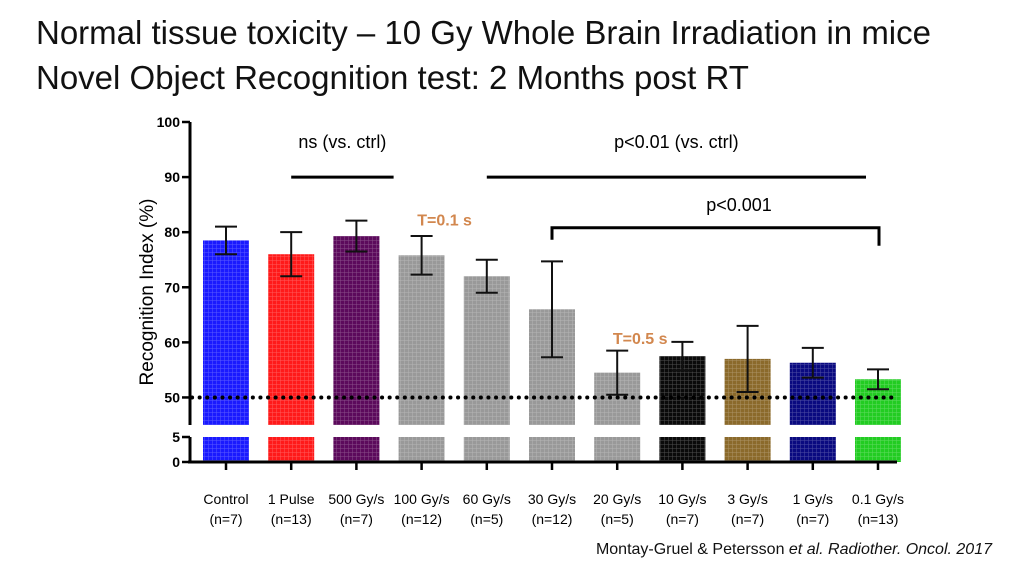  What do you see at coordinates (486, 519) in the screenshot?
I see `category-n-label-4: (n=5)` at bounding box center [486, 519].